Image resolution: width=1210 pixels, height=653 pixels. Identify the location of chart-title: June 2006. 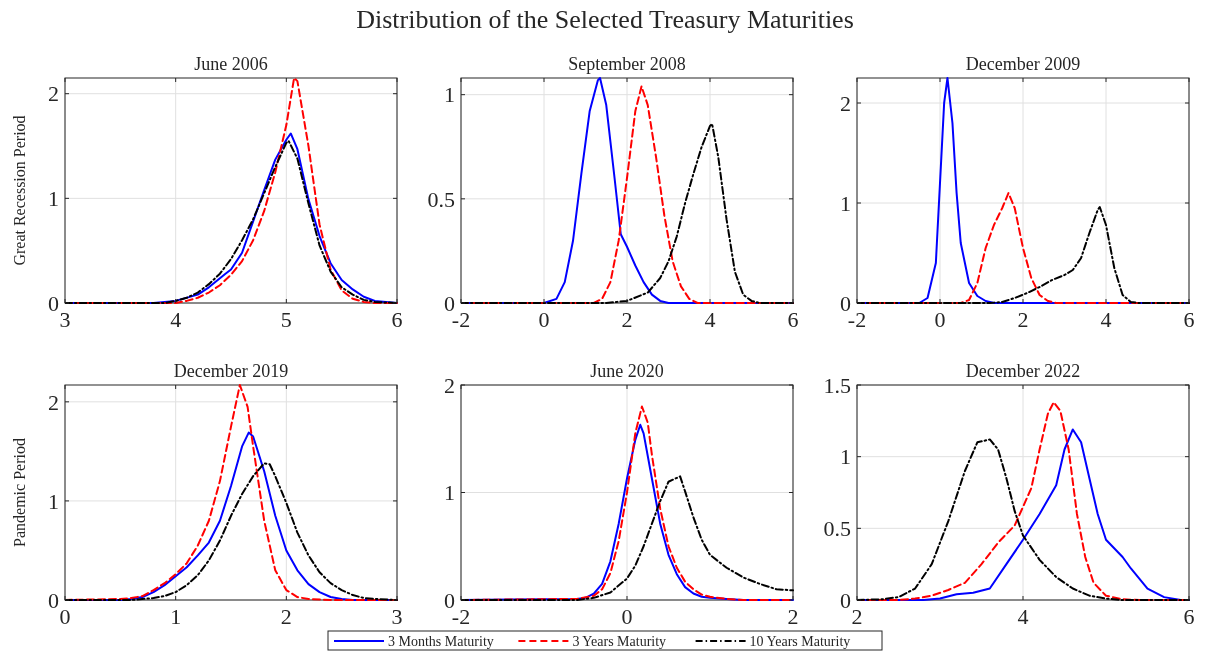
(231, 64).